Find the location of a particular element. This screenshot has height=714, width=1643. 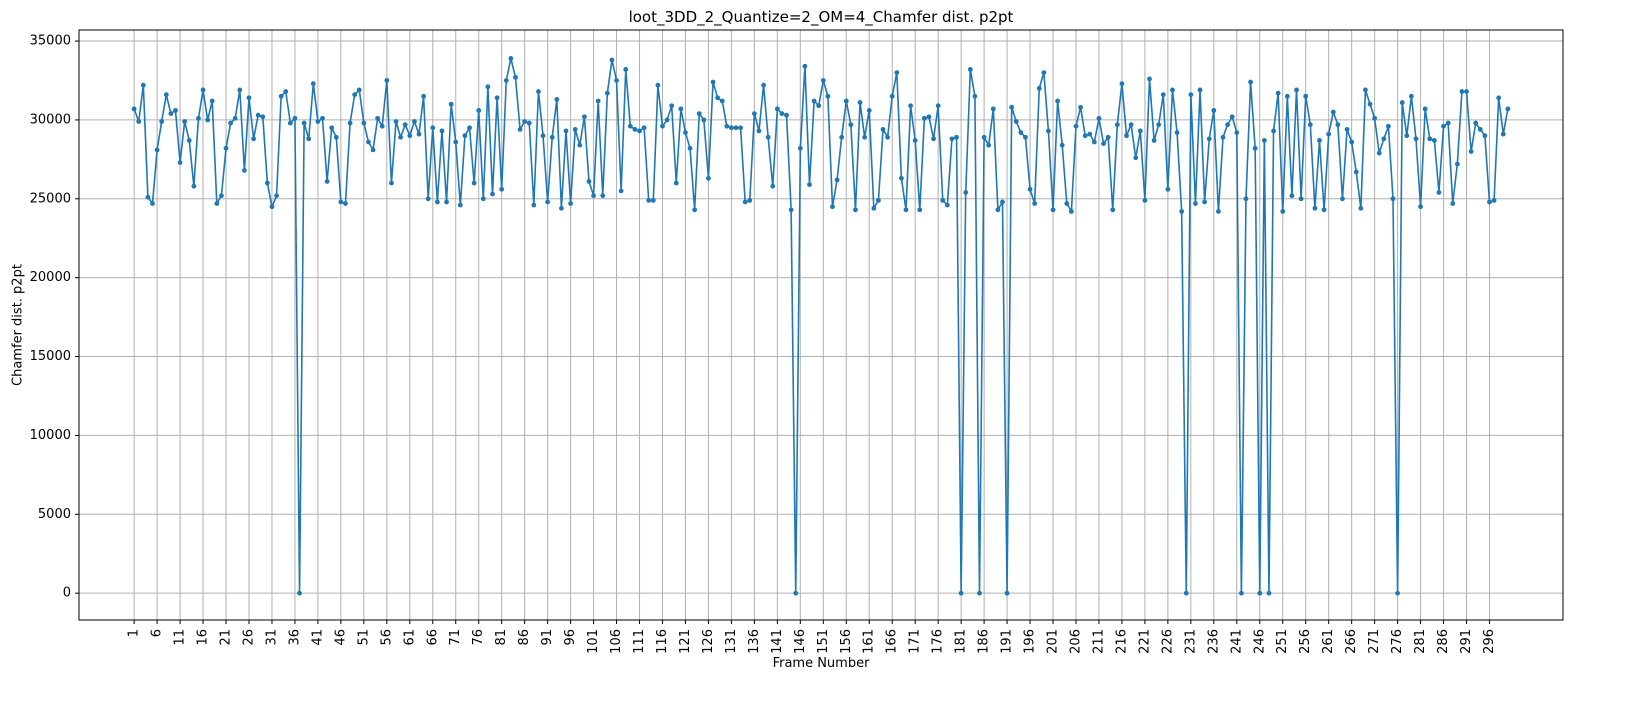

x-tick-label: 276 is located at coordinates (1397, 641).